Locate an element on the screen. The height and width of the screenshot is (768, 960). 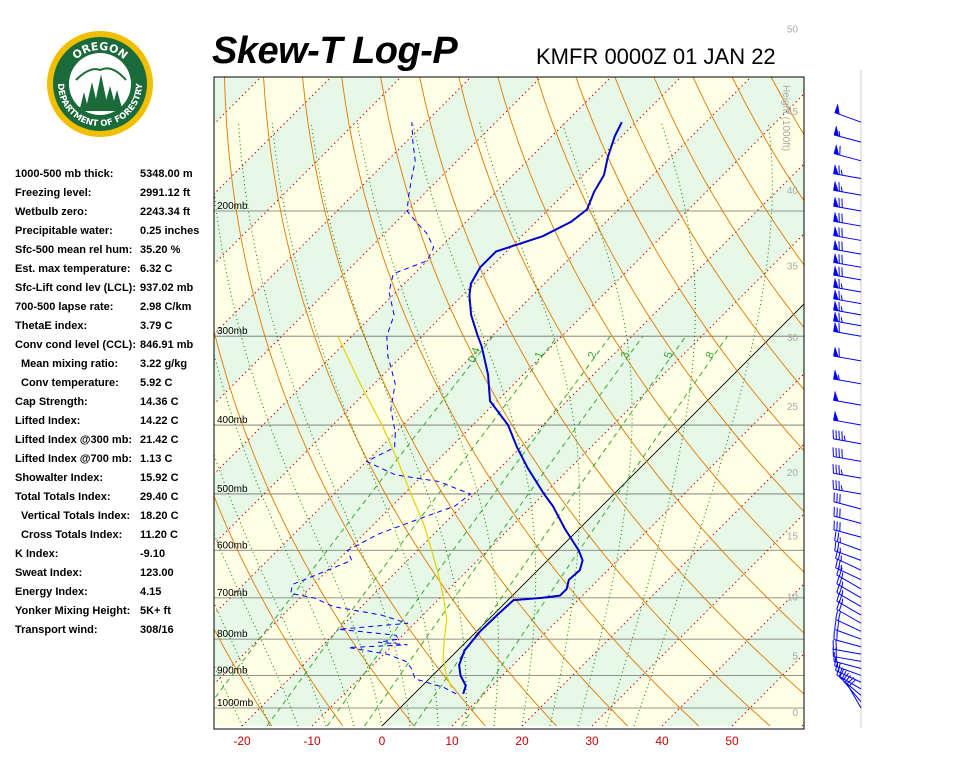
index-value: 2.98 C/km is located at coordinates (166, 307).